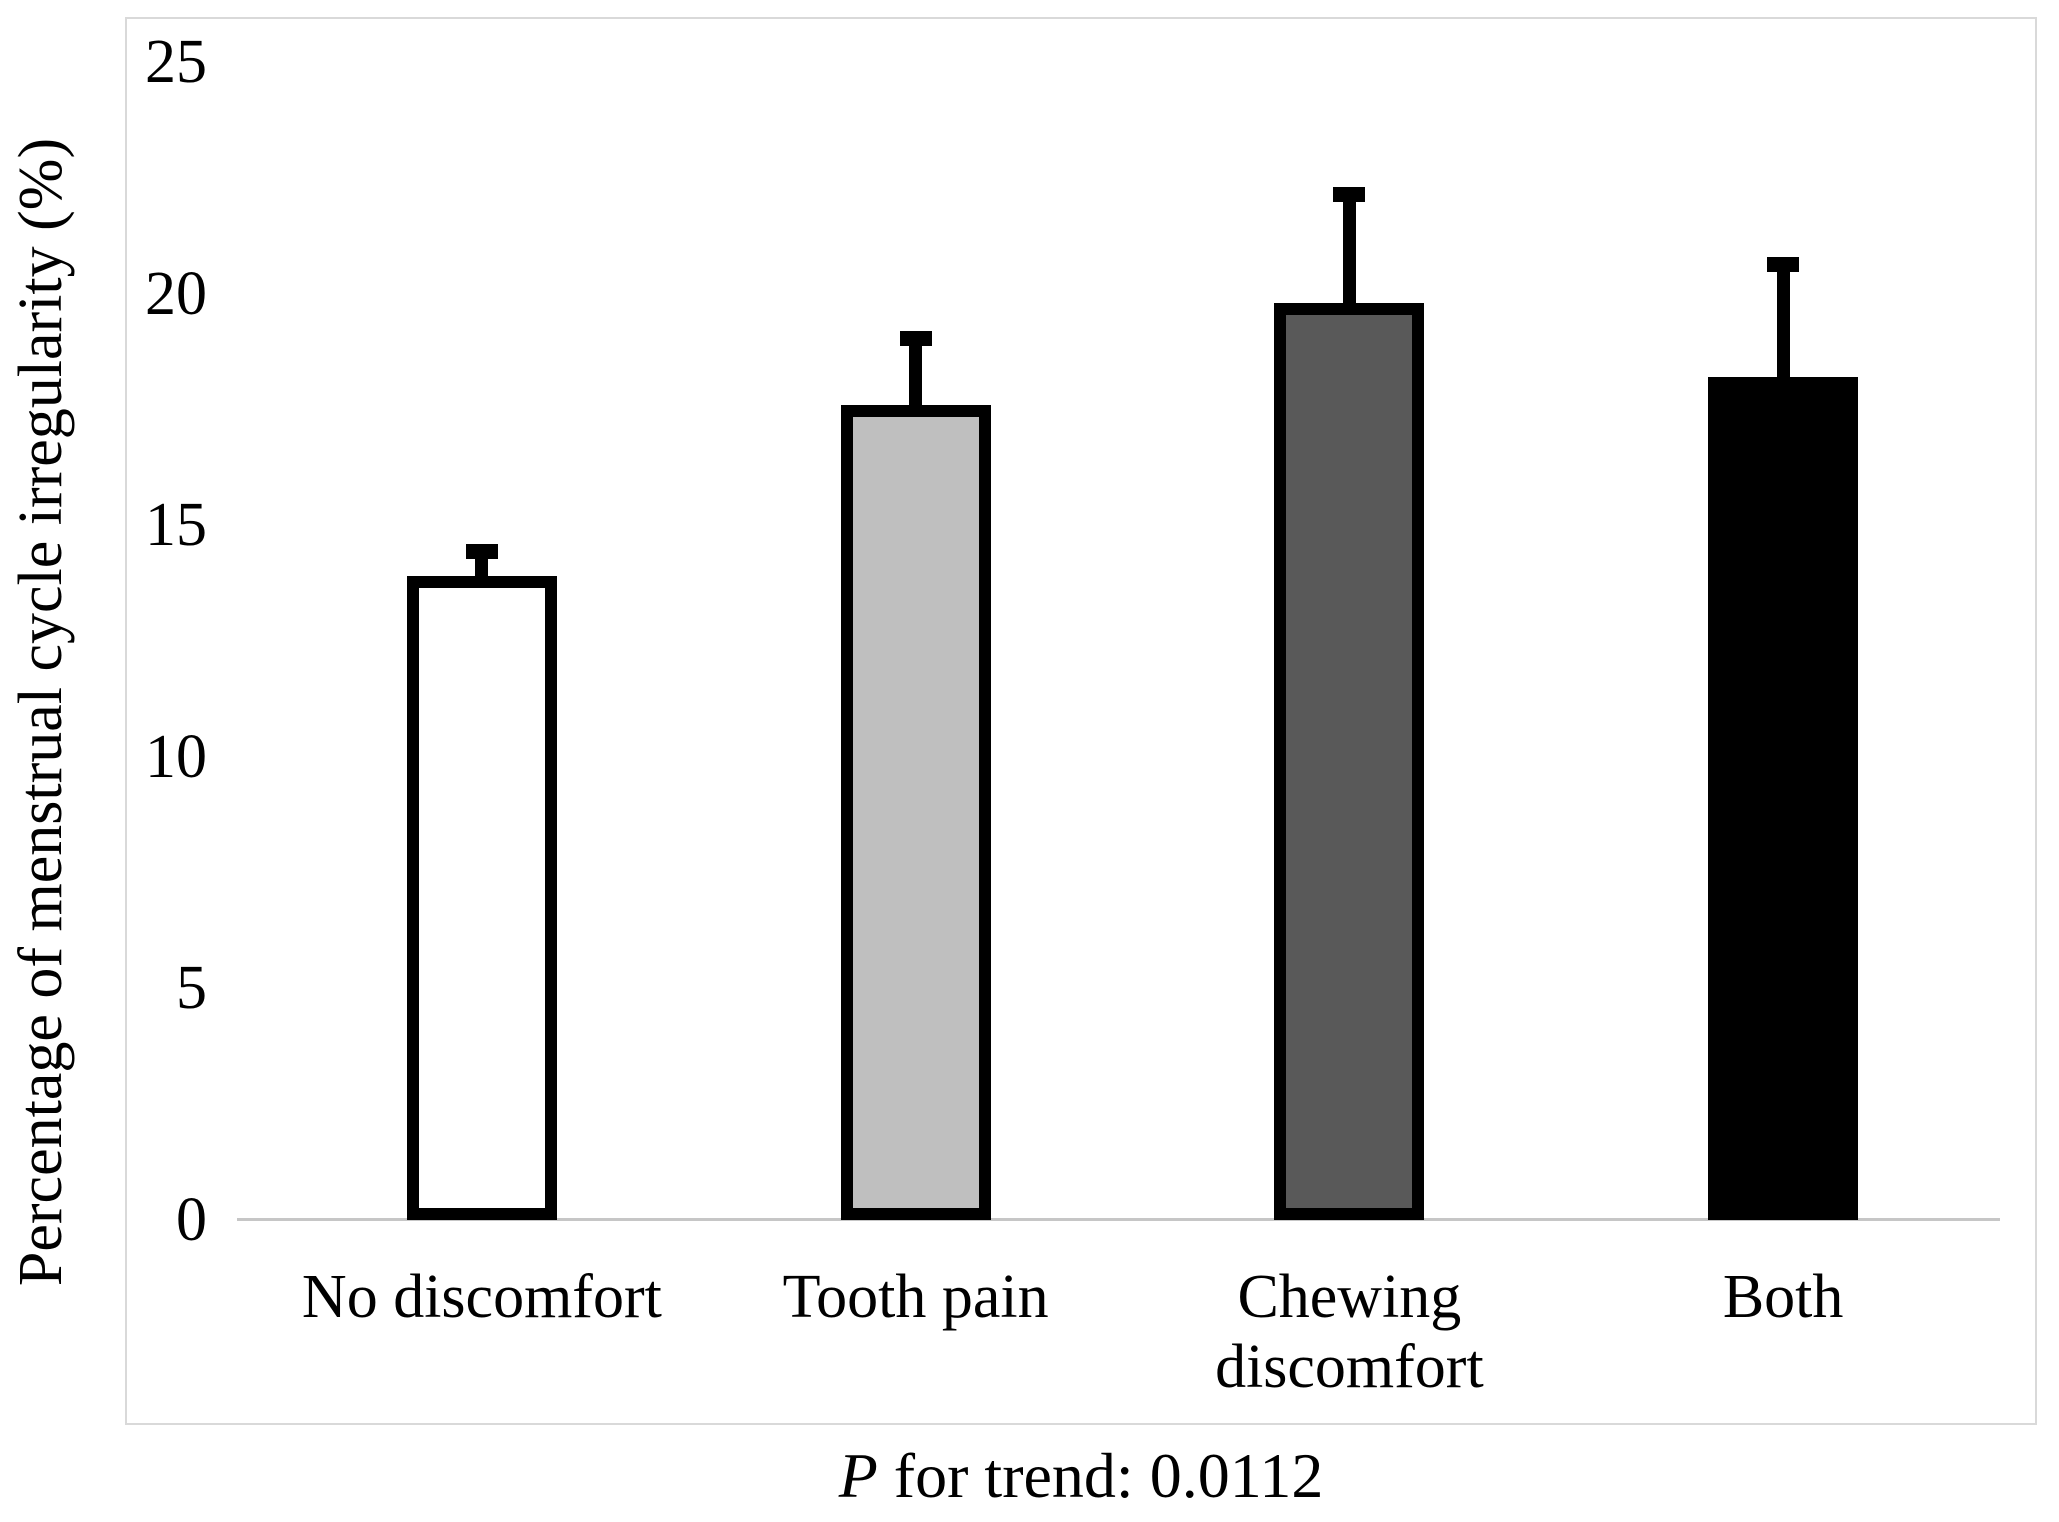 The image size is (2059, 1522). Describe the element at coordinates (858, 1475) in the screenshot. I see `caption-p-italic: P` at that location.